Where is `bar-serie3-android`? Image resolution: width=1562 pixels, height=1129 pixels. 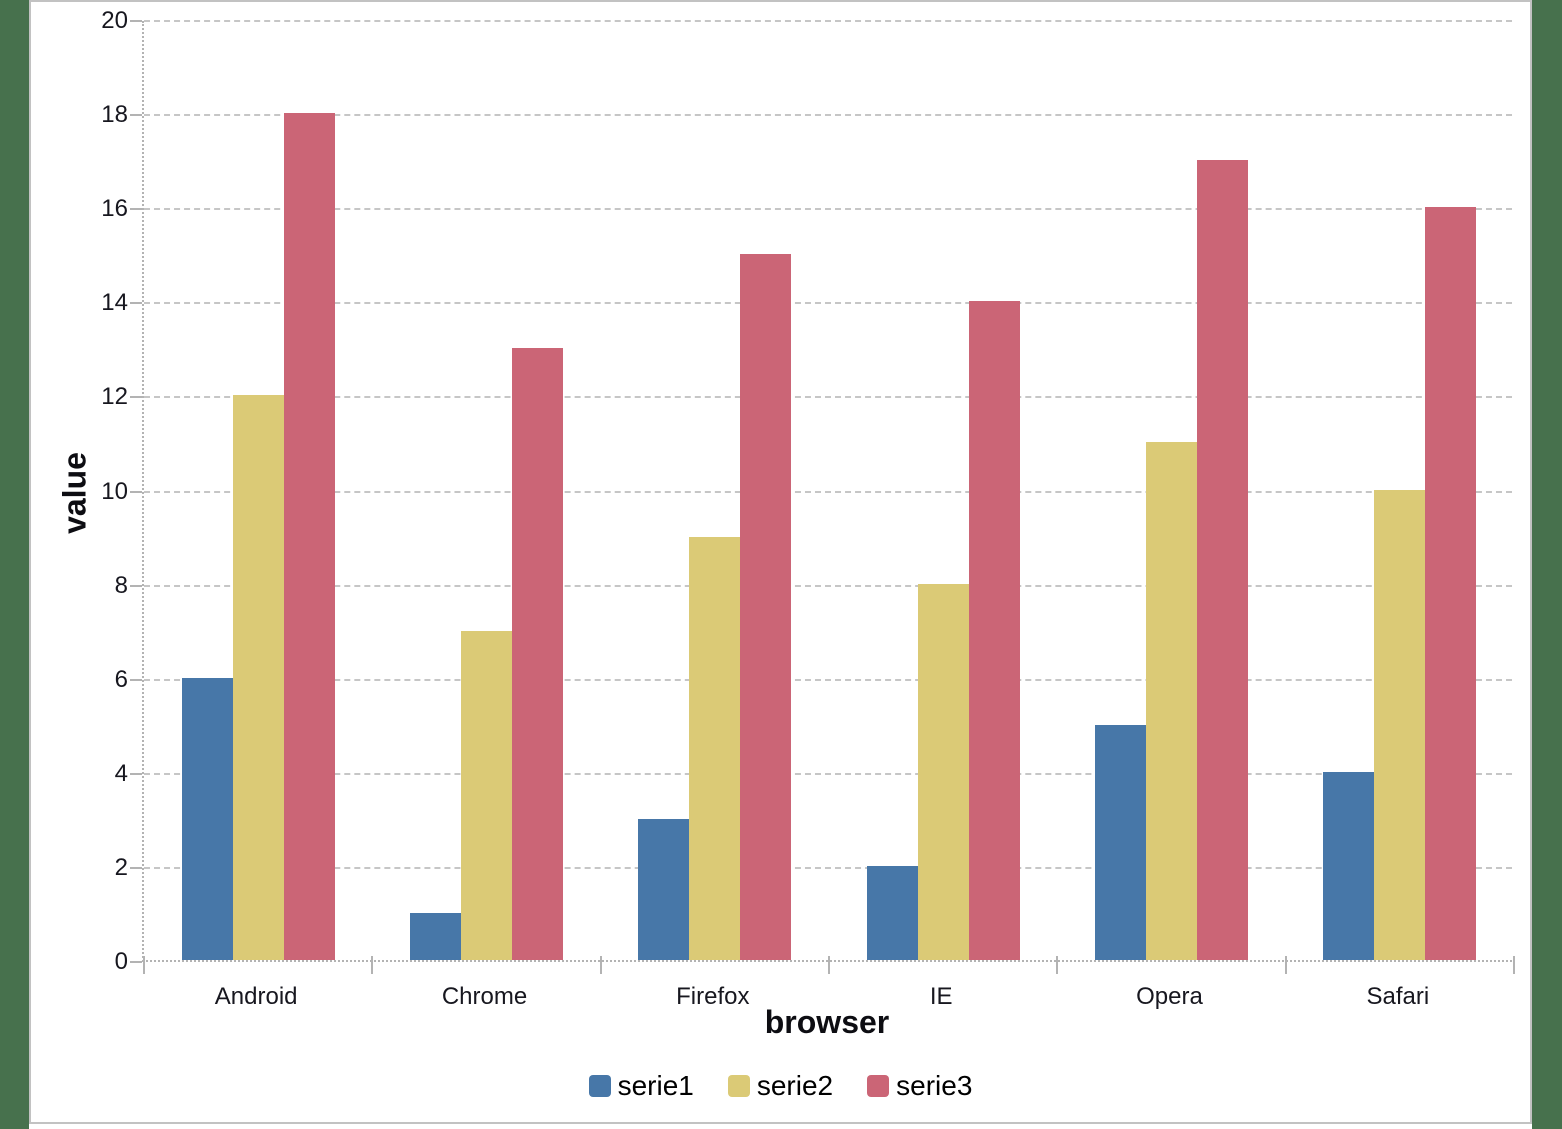
bar-serie3-android is located at coordinates (309, 536).